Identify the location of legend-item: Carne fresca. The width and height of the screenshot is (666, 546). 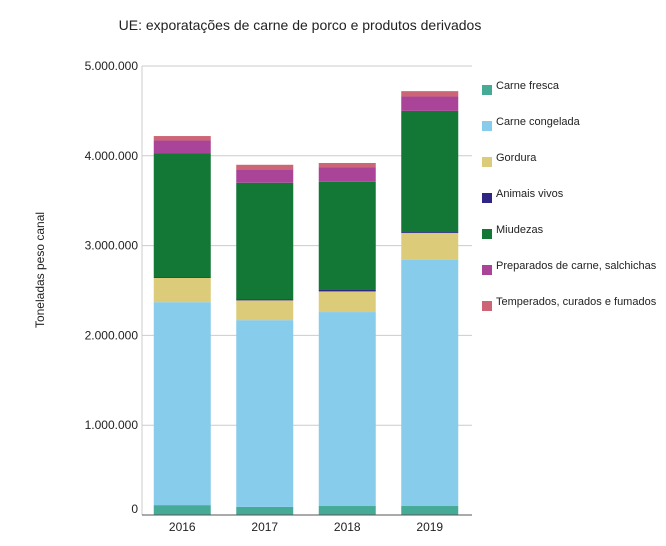
(521, 87).